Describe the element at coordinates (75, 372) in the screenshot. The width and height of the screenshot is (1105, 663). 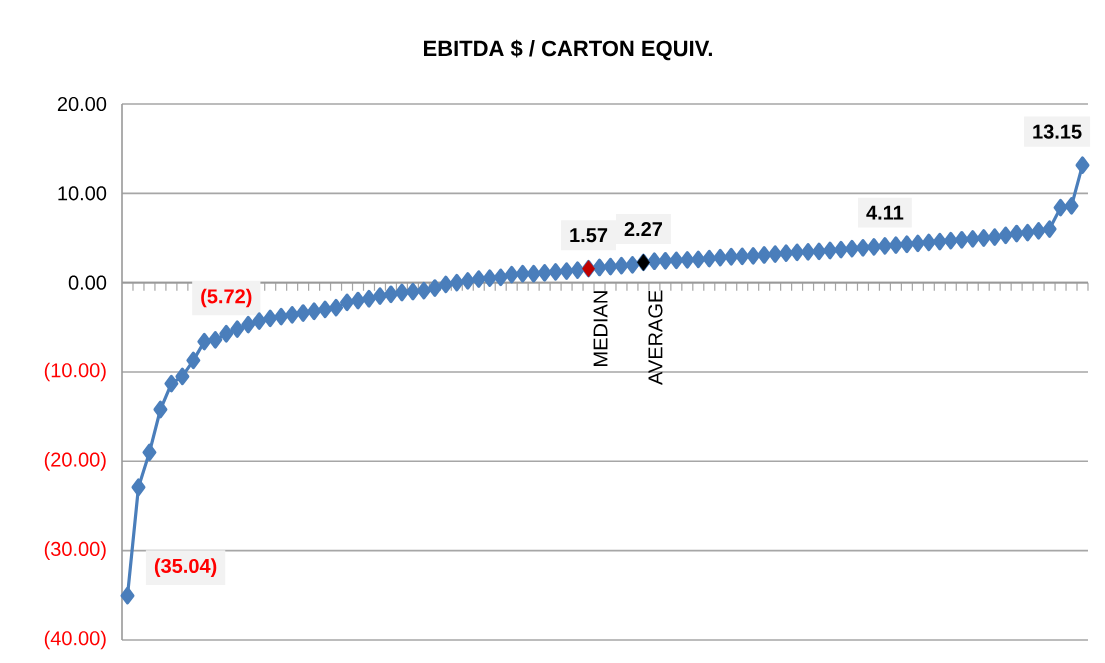
I see `y-tick-label: (10.00)` at that location.